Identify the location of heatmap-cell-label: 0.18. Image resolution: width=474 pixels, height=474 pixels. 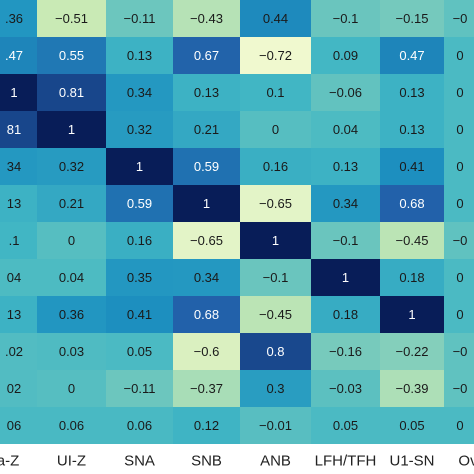
(411, 277).